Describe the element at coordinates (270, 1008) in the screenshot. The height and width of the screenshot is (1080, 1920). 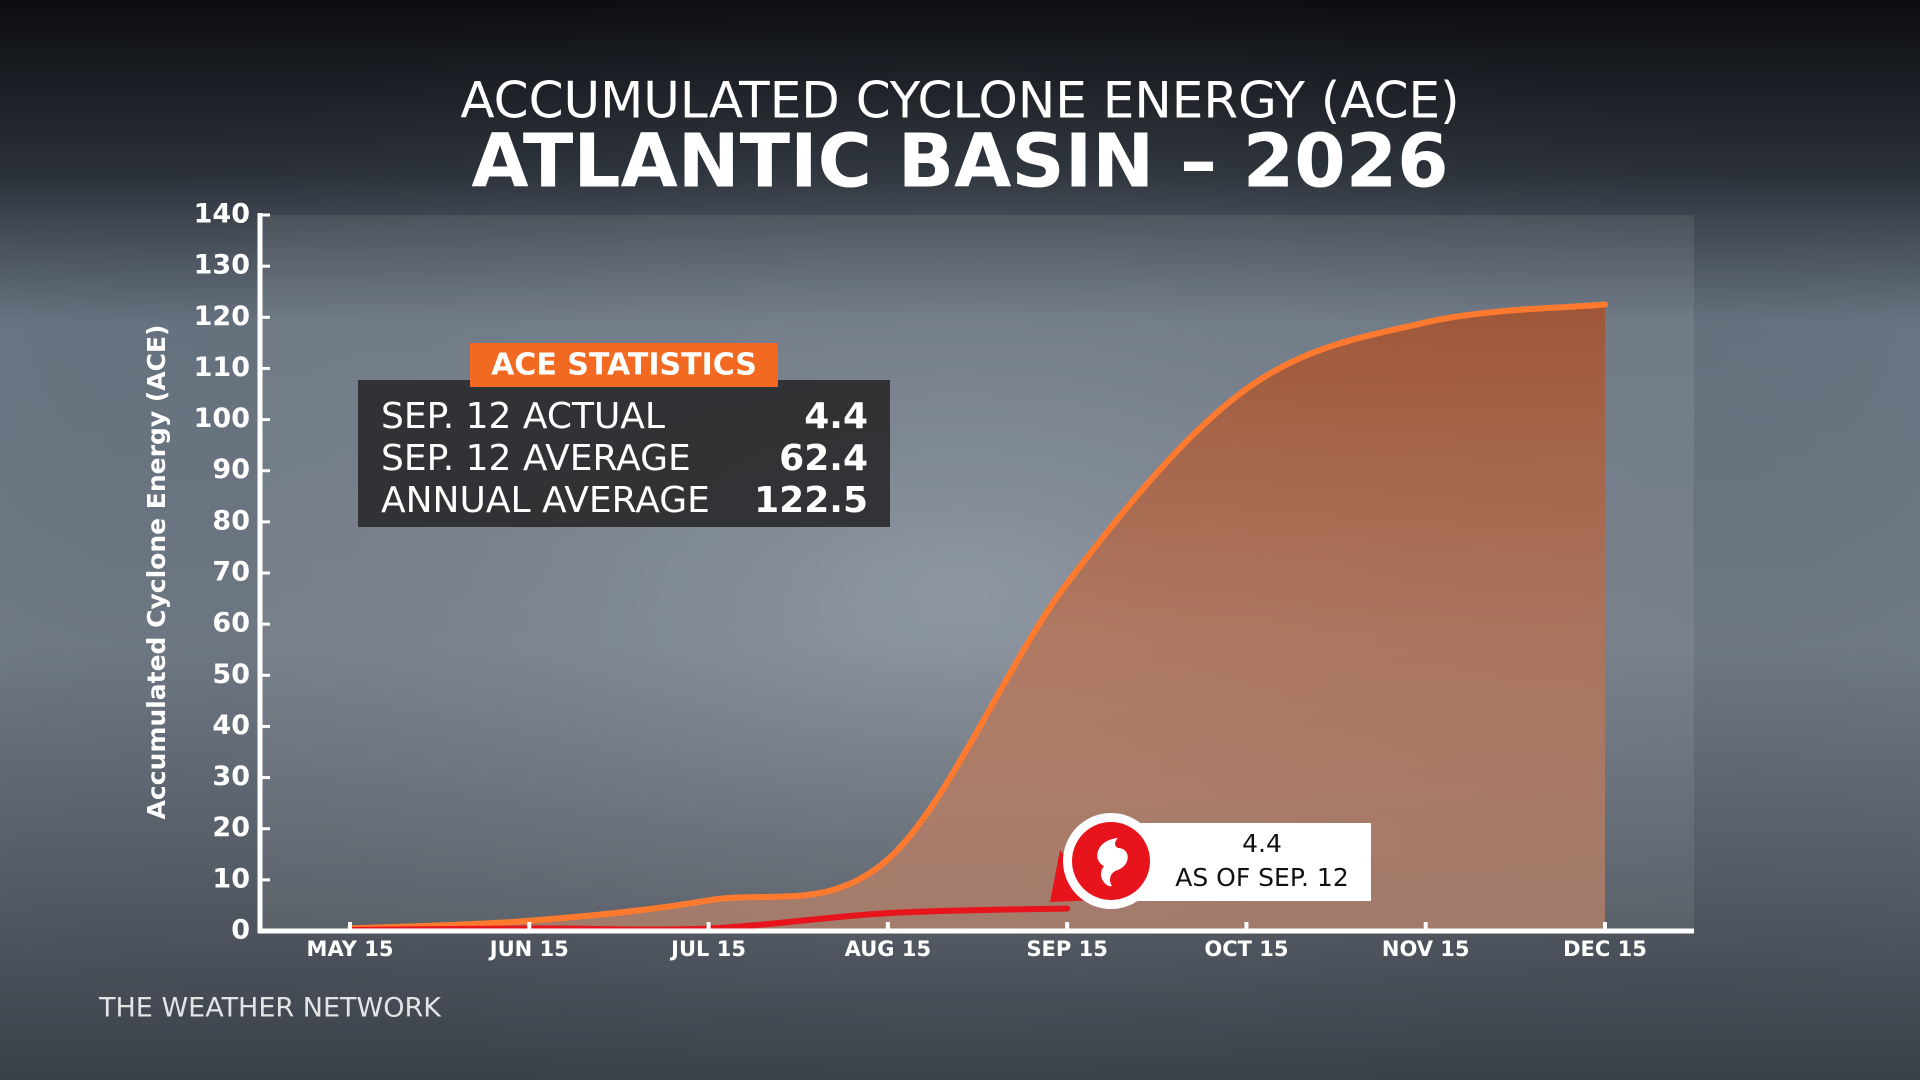
I see `source: THE WEATHER NETWORK` at that location.